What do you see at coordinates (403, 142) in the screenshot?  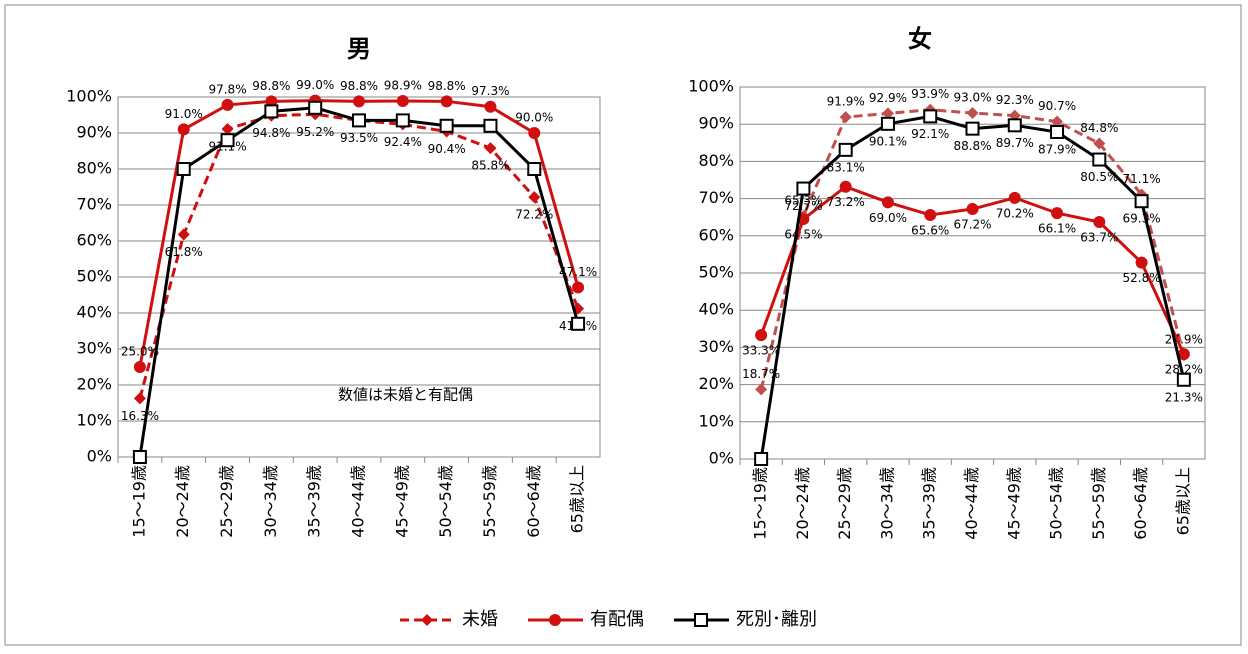 I see `value-label: 92.4%` at bounding box center [403, 142].